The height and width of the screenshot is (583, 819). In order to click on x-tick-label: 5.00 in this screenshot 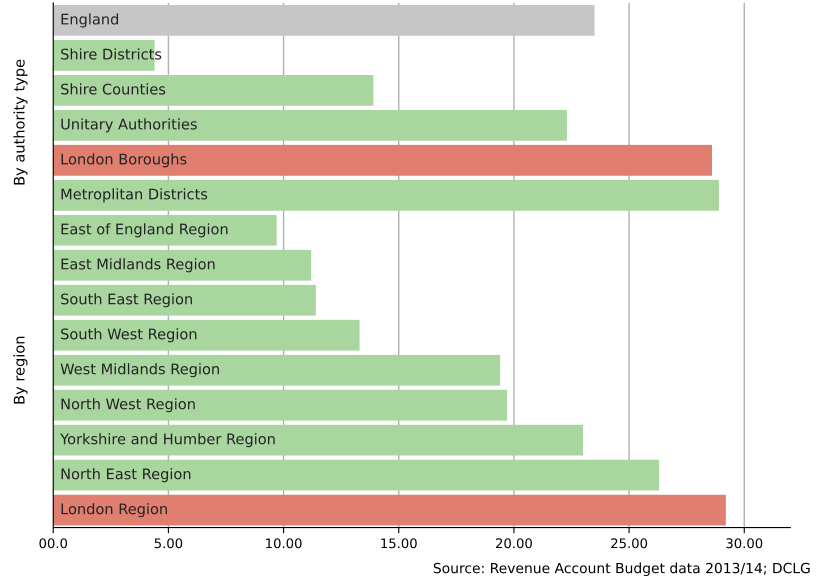, I will do `click(168, 543)`.